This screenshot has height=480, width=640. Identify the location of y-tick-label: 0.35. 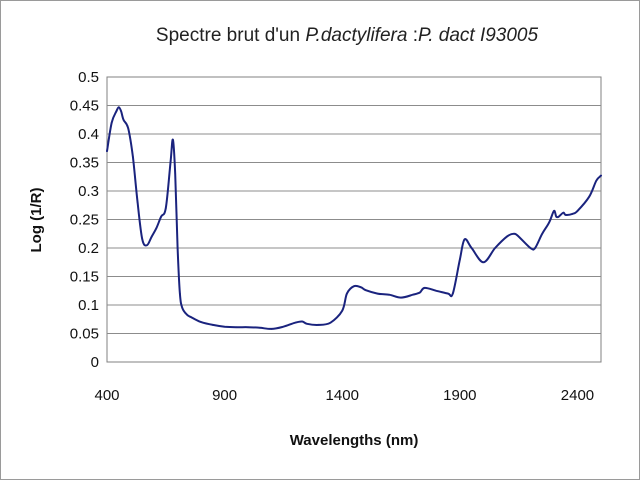
(84, 163).